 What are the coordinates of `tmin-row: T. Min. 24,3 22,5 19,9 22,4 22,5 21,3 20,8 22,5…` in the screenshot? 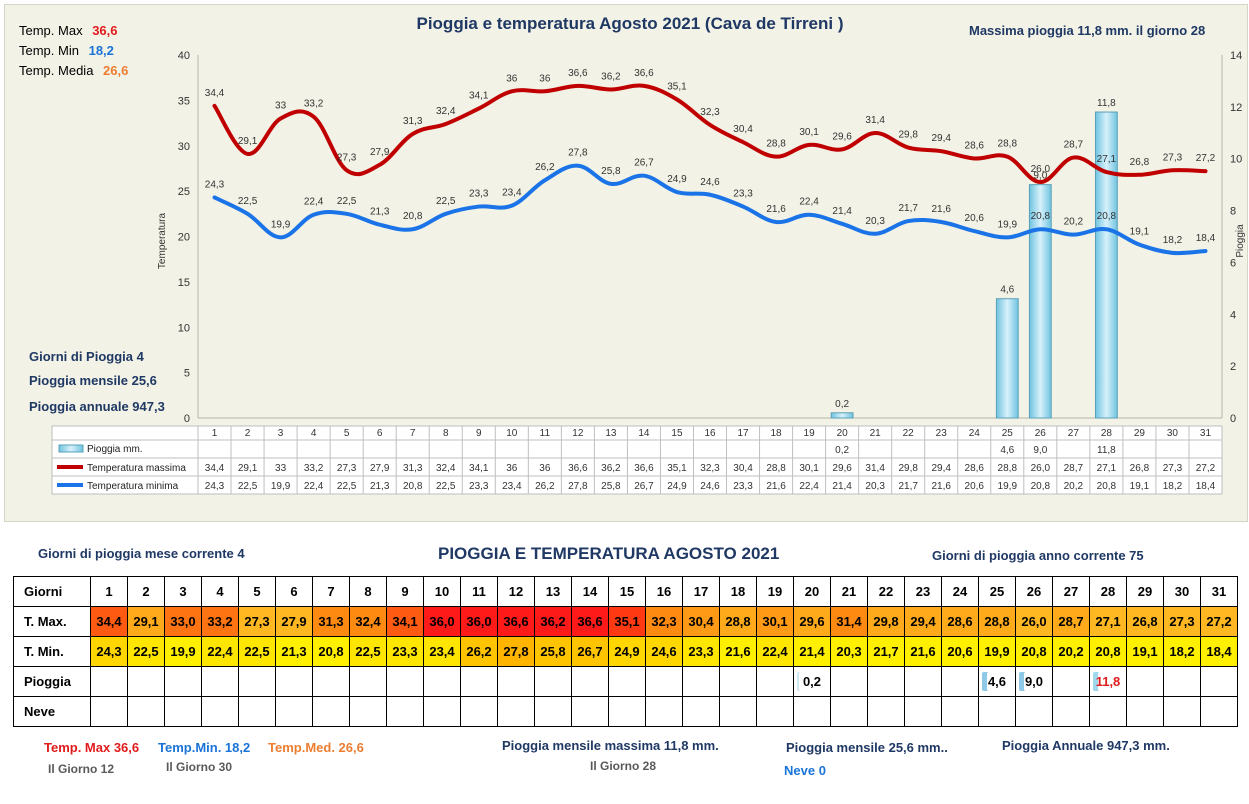 It's located at (625, 651).